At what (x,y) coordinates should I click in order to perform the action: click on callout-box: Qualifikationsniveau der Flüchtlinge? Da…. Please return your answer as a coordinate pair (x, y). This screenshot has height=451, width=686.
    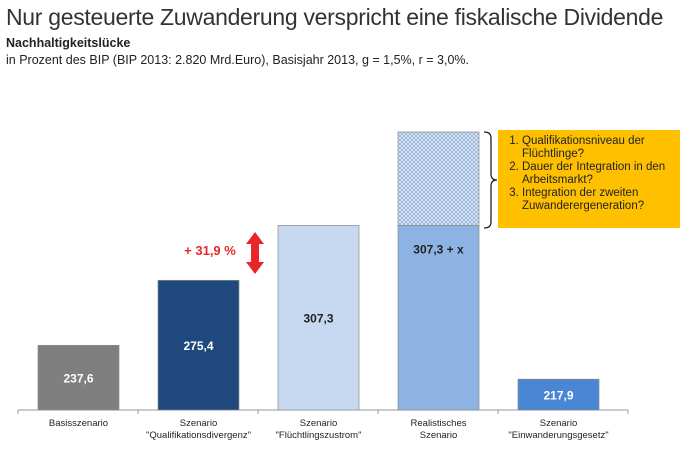
    Looking at the image, I should click on (589, 179).